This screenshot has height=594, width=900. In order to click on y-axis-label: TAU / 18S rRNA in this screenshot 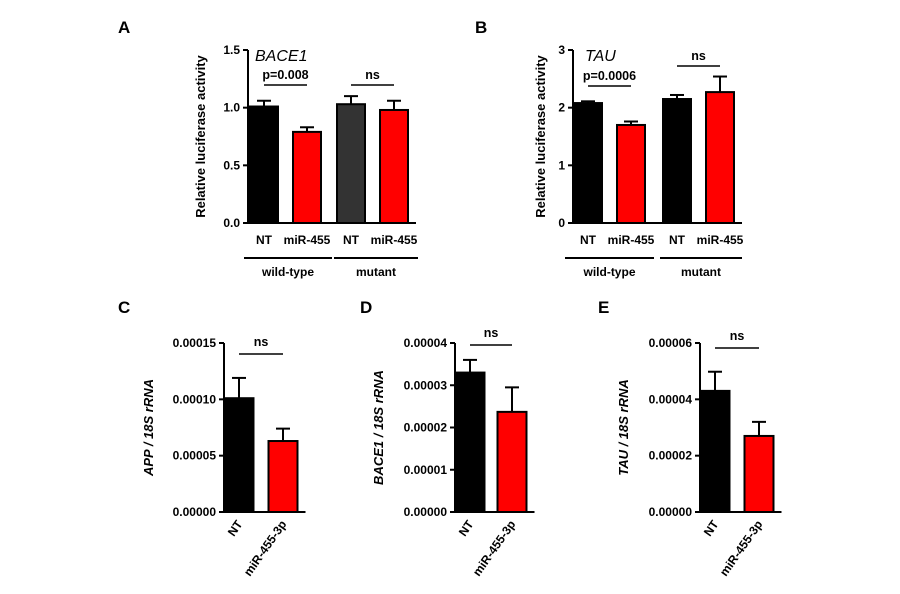, I will do `click(623, 427)`.